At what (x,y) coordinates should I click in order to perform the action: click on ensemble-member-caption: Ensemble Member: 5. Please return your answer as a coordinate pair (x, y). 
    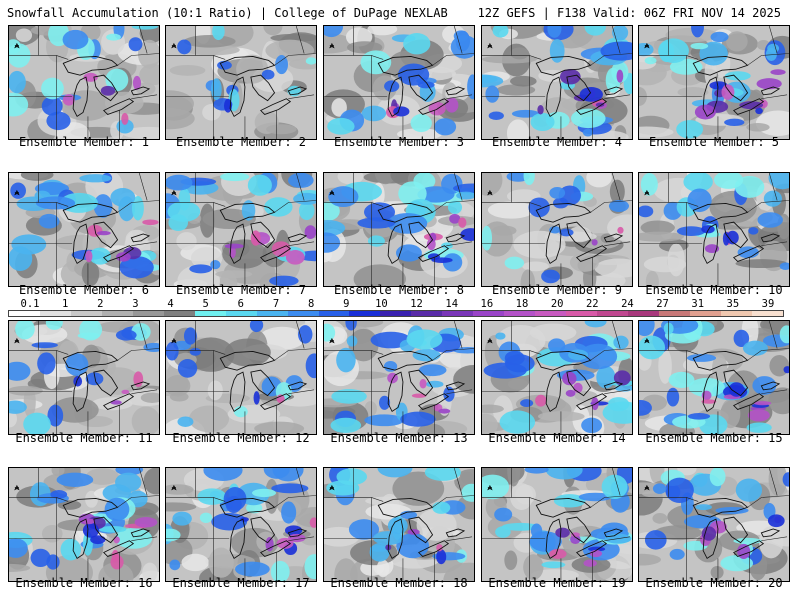
    Looking at the image, I should click on (714, 142).